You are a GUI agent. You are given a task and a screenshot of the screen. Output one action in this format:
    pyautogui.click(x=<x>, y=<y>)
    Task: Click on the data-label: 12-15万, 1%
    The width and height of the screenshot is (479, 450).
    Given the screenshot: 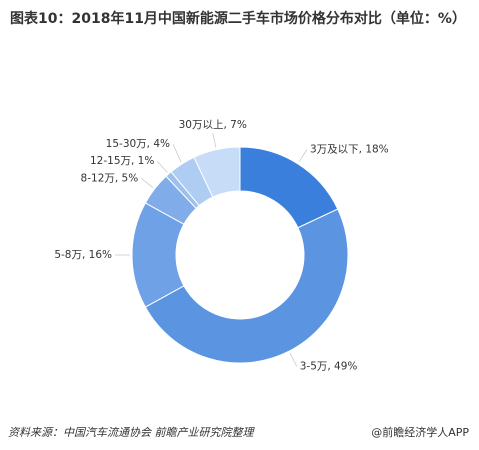 What is the action you would take?
    pyautogui.click(x=122, y=161)
    